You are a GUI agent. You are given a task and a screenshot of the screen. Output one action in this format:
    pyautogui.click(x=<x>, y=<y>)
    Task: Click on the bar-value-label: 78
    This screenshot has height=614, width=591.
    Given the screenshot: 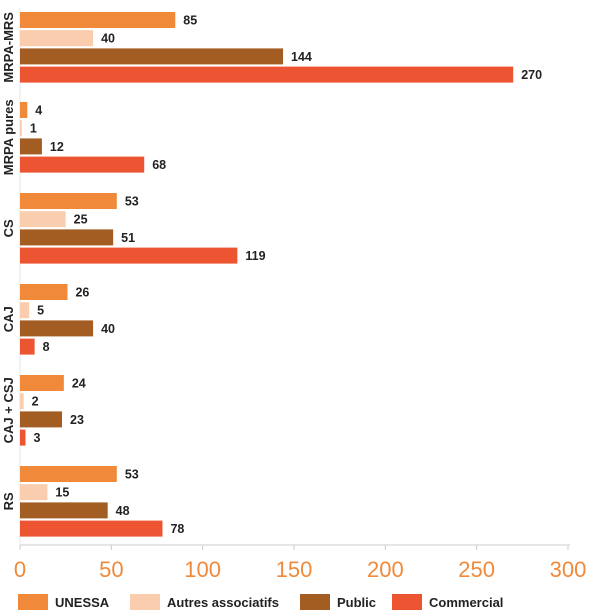 What is the action you would take?
    pyautogui.click(x=177, y=529)
    